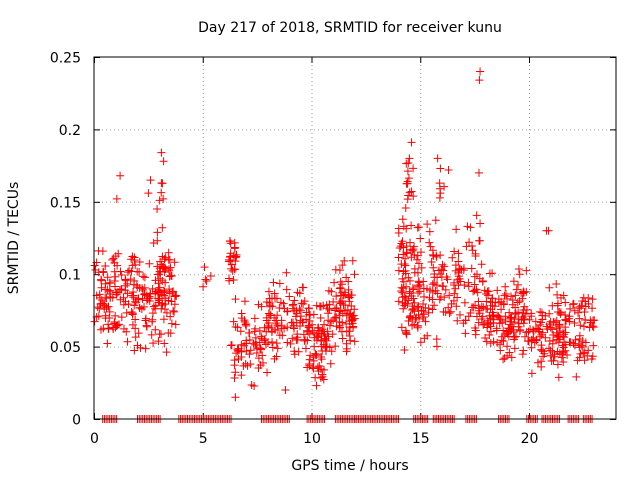 This screenshot has height=480, width=640. What do you see at coordinates (94, 439) in the screenshot?
I see `x-tick-label: 0` at bounding box center [94, 439].